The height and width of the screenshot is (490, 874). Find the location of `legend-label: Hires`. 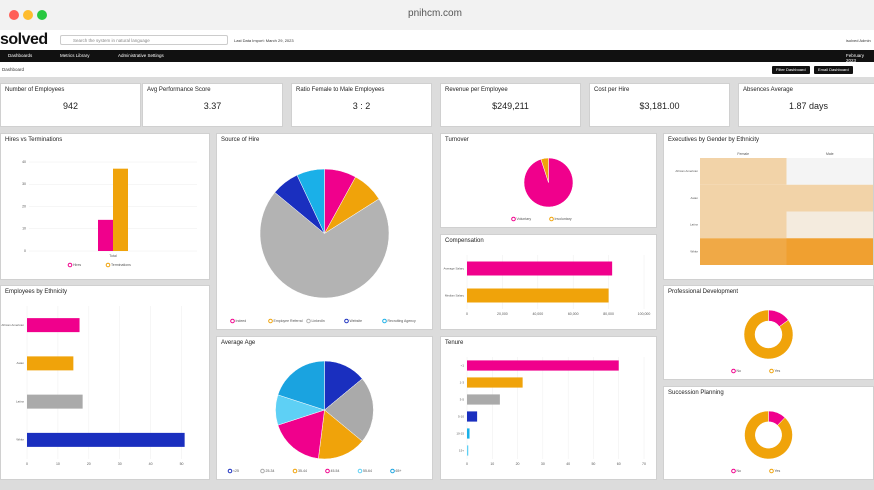

legend-label: Hires is located at coordinates (77, 265).